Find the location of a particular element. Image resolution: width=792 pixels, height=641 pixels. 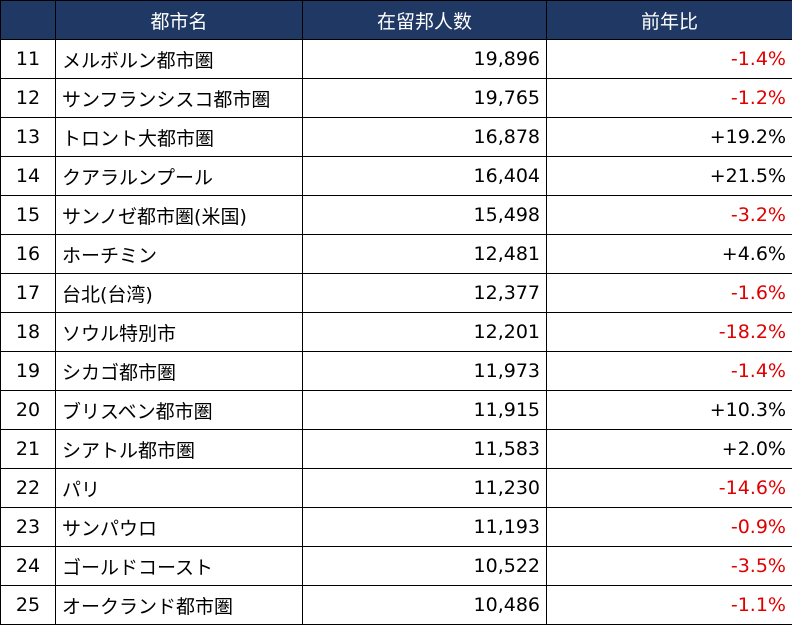

count-cell: 10,486 is located at coordinates (424, 605).